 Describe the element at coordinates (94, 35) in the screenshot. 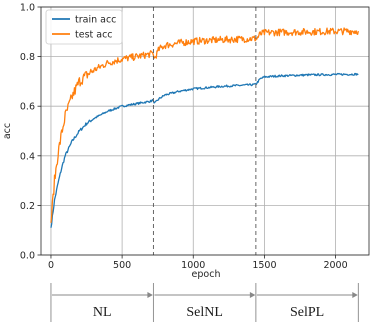

I see `legend-label-test: test acc` at that location.